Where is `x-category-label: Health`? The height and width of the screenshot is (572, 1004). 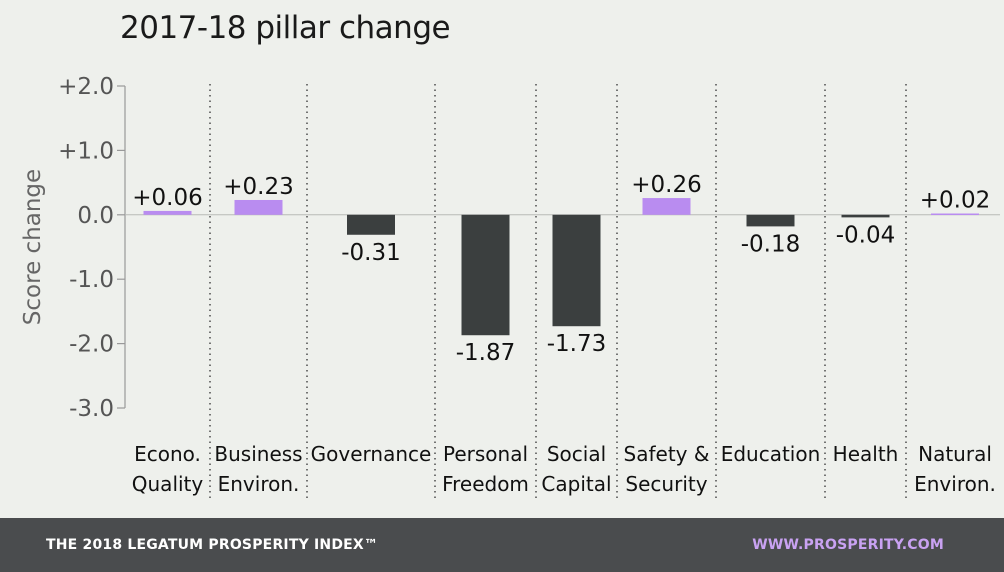
x-category-label: Health is located at coordinates (866, 454).